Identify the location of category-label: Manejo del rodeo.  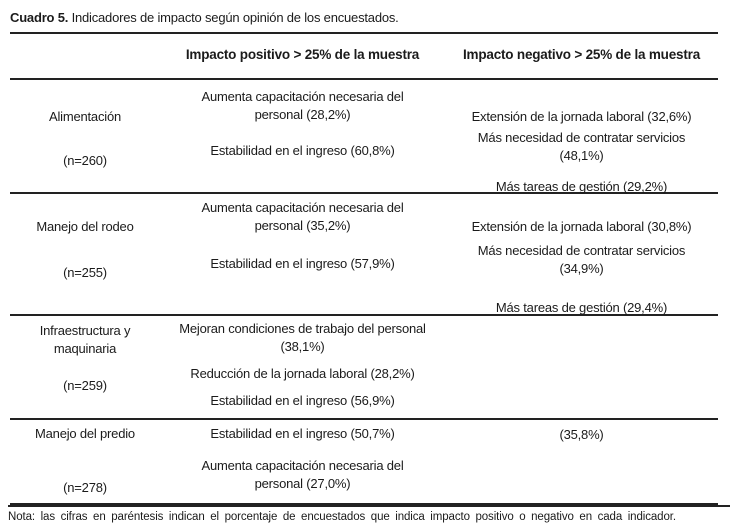
(85, 226).